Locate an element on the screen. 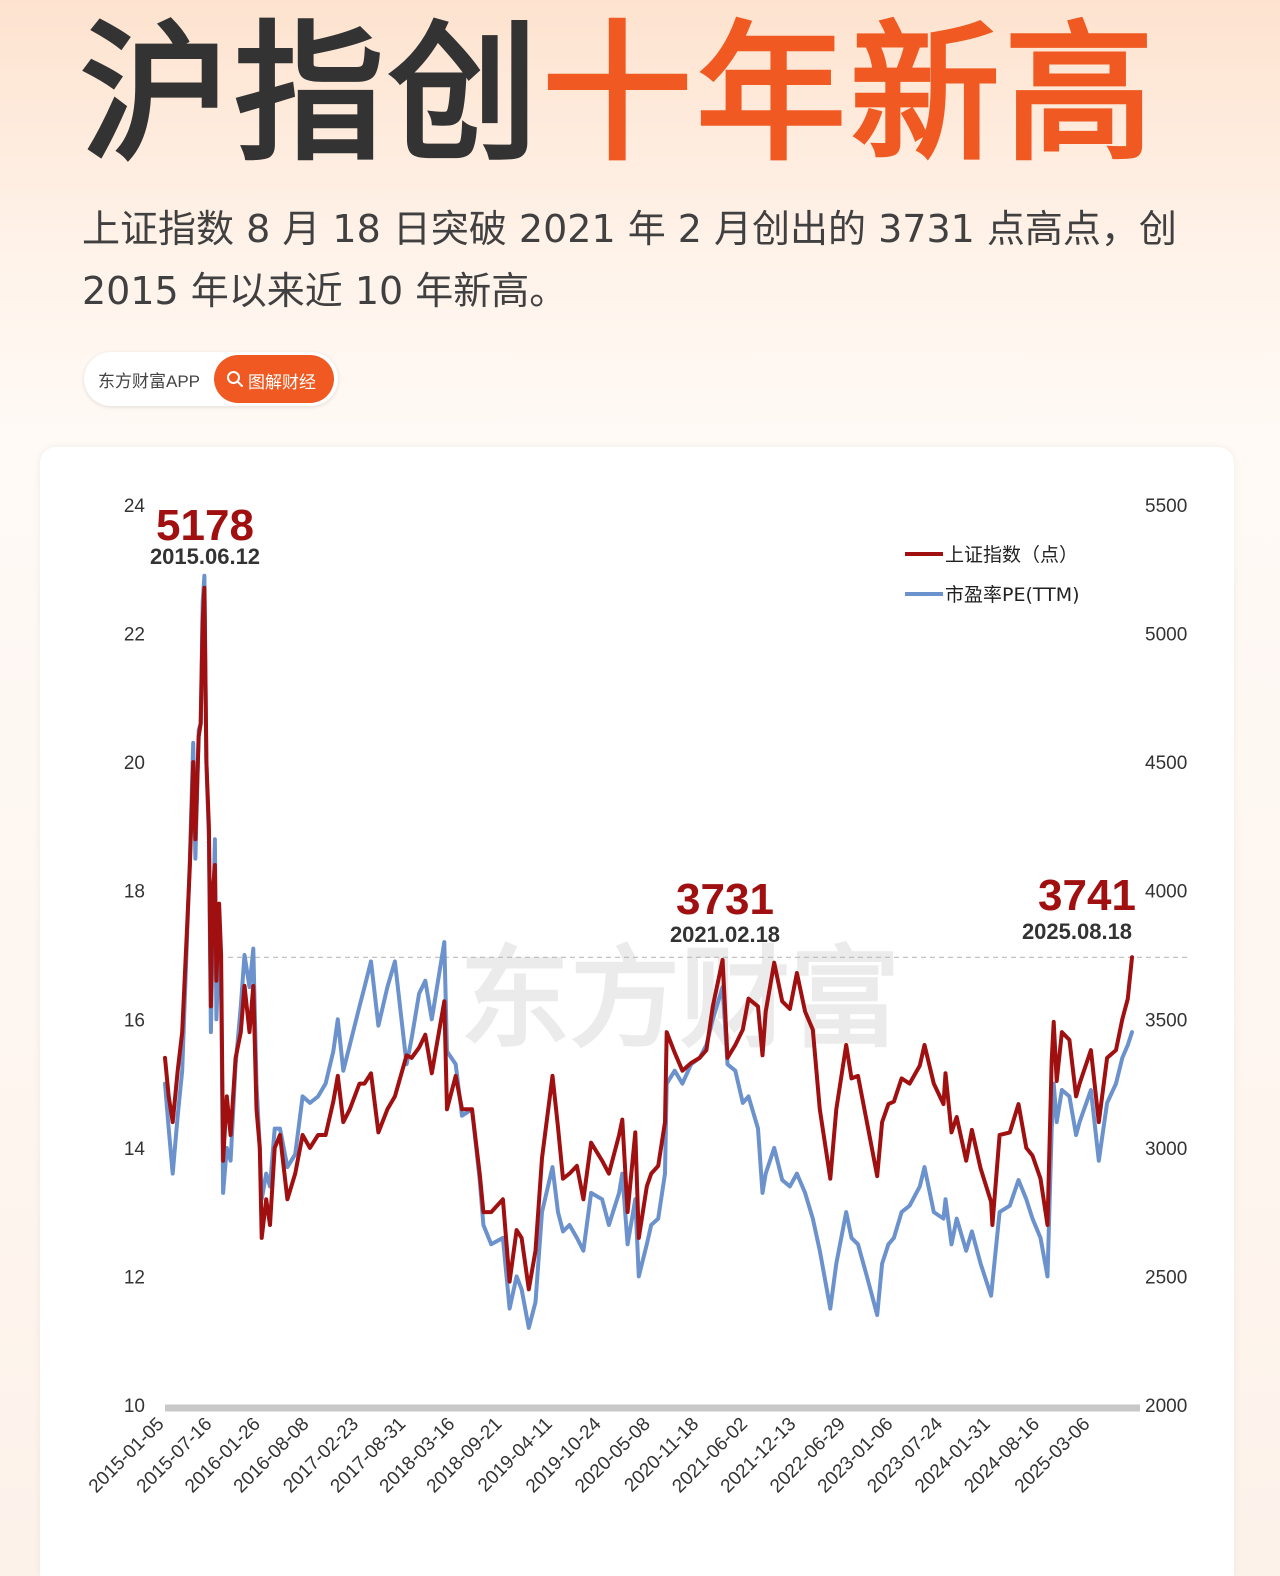  brand-pill: 东方财富APP 图解财经 is located at coordinates (211, 379).